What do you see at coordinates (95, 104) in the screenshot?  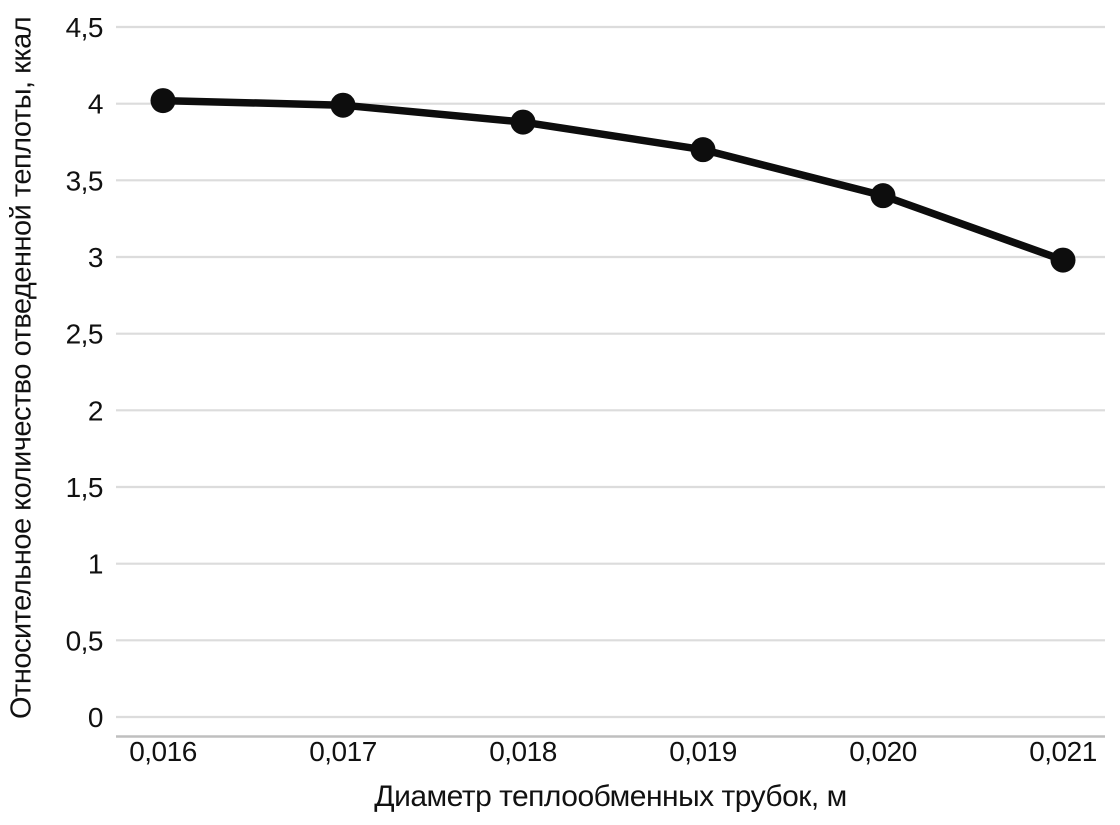 I see `y-tick-label: 4` at bounding box center [95, 104].